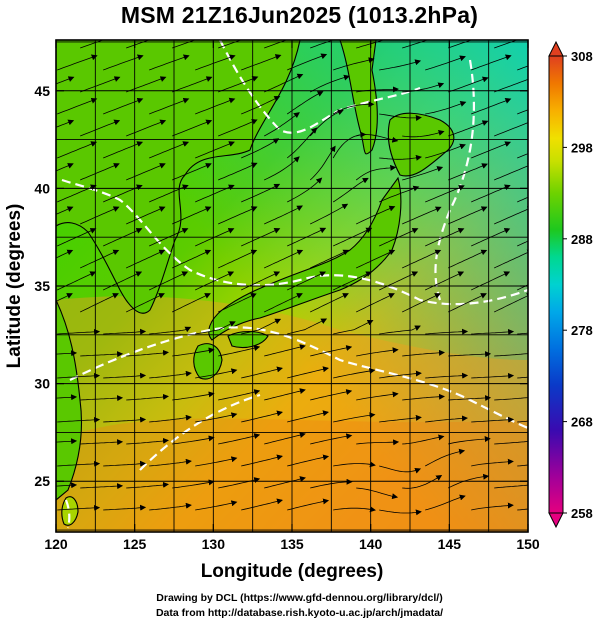  What do you see at coordinates (14, 286) in the screenshot?
I see `y-axis-label: Latitude (degrees)` at bounding box center [14, 286].